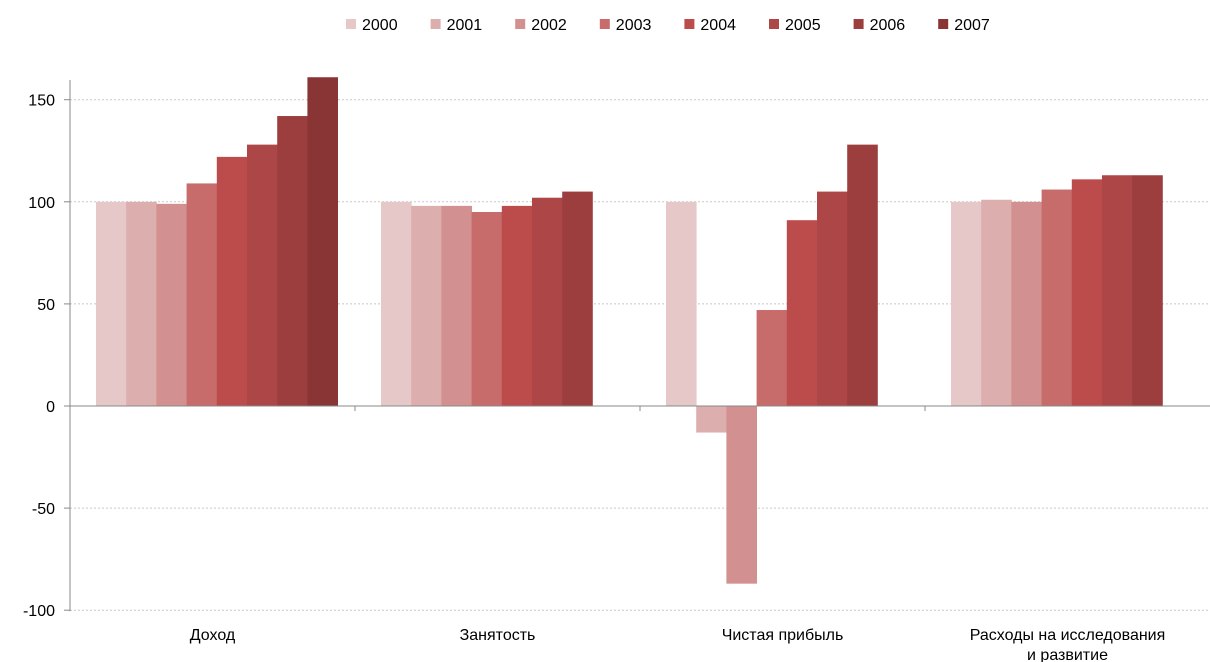 This screenshot has width=1210, height=662. I want to click on legend-swatch-2006, so click(858, 24).